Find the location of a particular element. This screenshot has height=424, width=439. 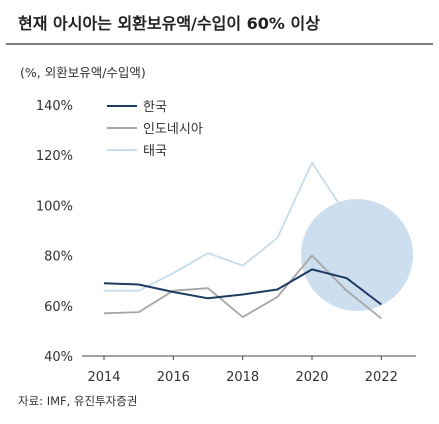

x-tick-label: 2016 is located at coordinates (173, 377).